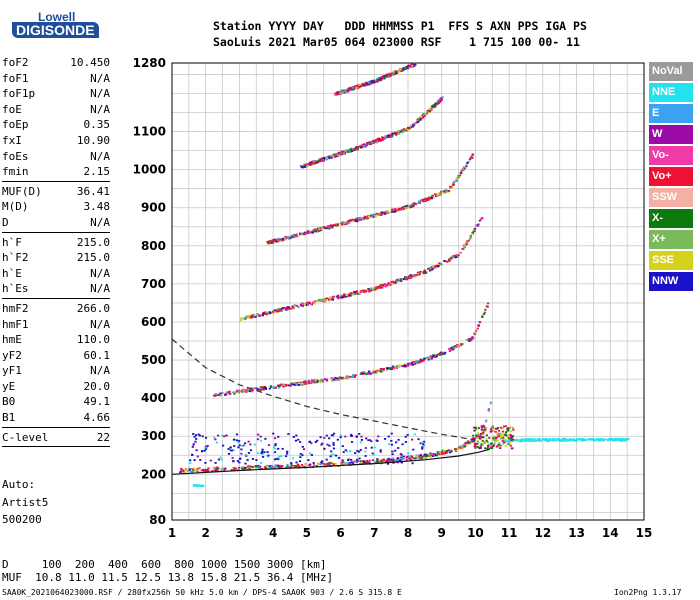 The height and width of the screenshot is (600, 700). What do you see at coordinates (56, 207) in the screenshot?
I see `param-row: M(D) 3.48` at bounding box center [56, 207].